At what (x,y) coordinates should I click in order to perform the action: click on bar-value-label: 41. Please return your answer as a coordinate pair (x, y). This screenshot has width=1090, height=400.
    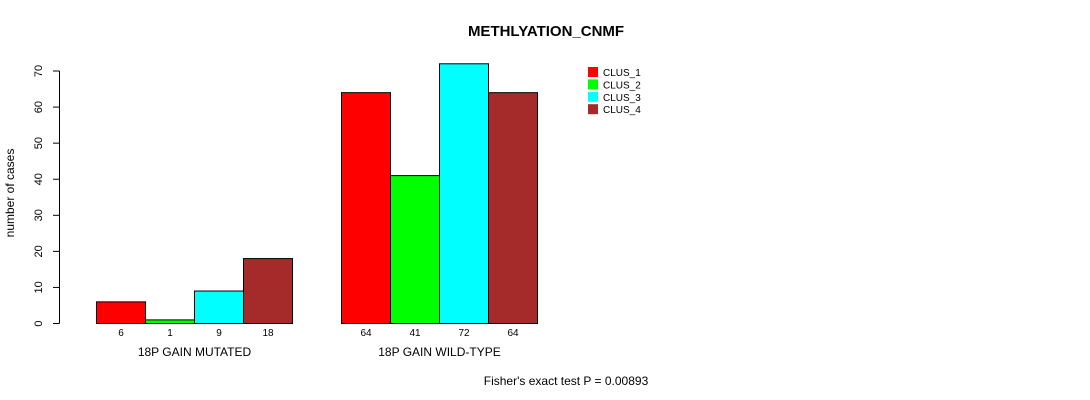
    Looking at the image, I should click on (415, 333).